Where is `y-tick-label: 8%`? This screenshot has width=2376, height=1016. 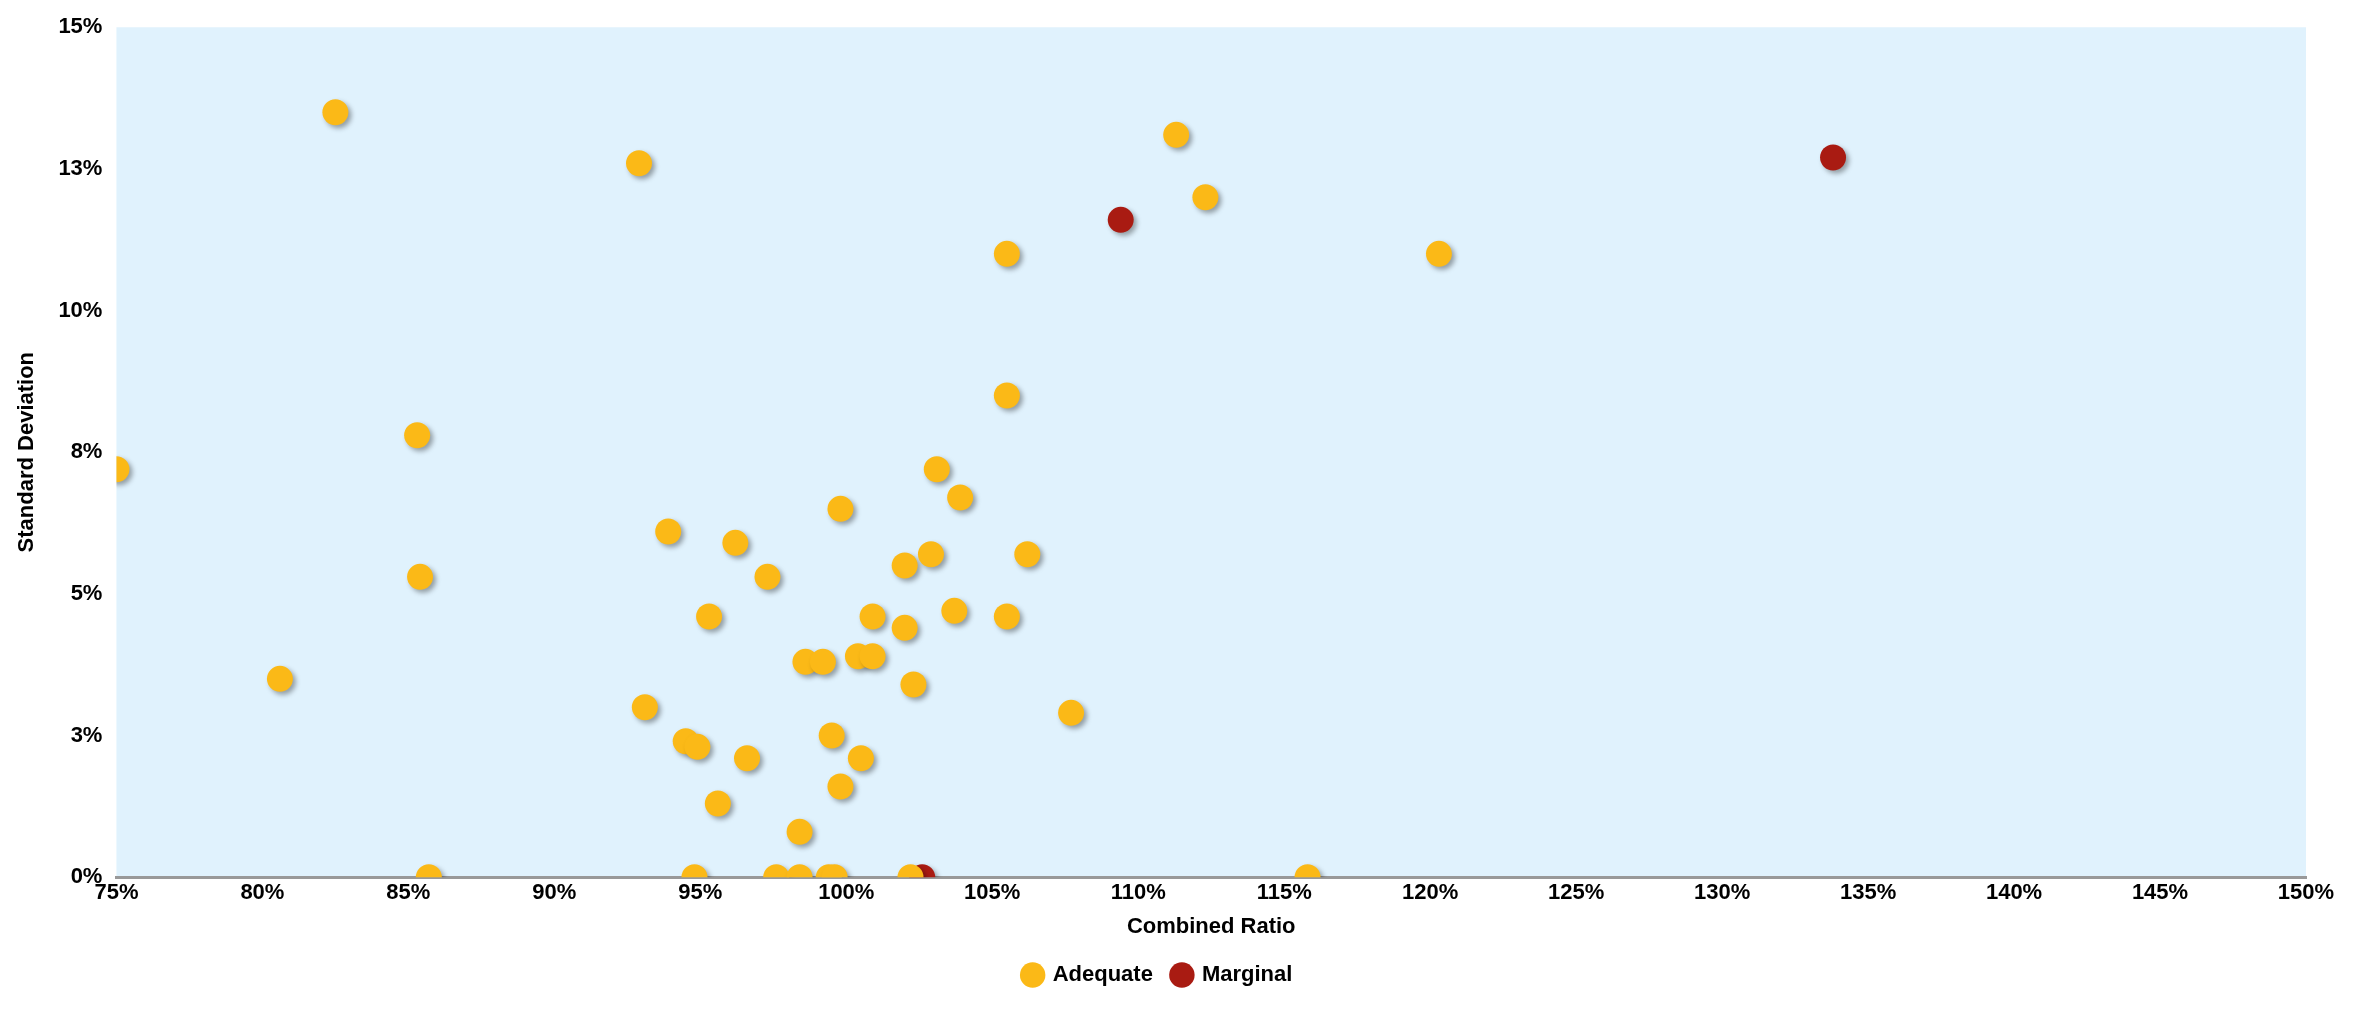
y-tick-label: 8% is located at coordinates (86, 451).